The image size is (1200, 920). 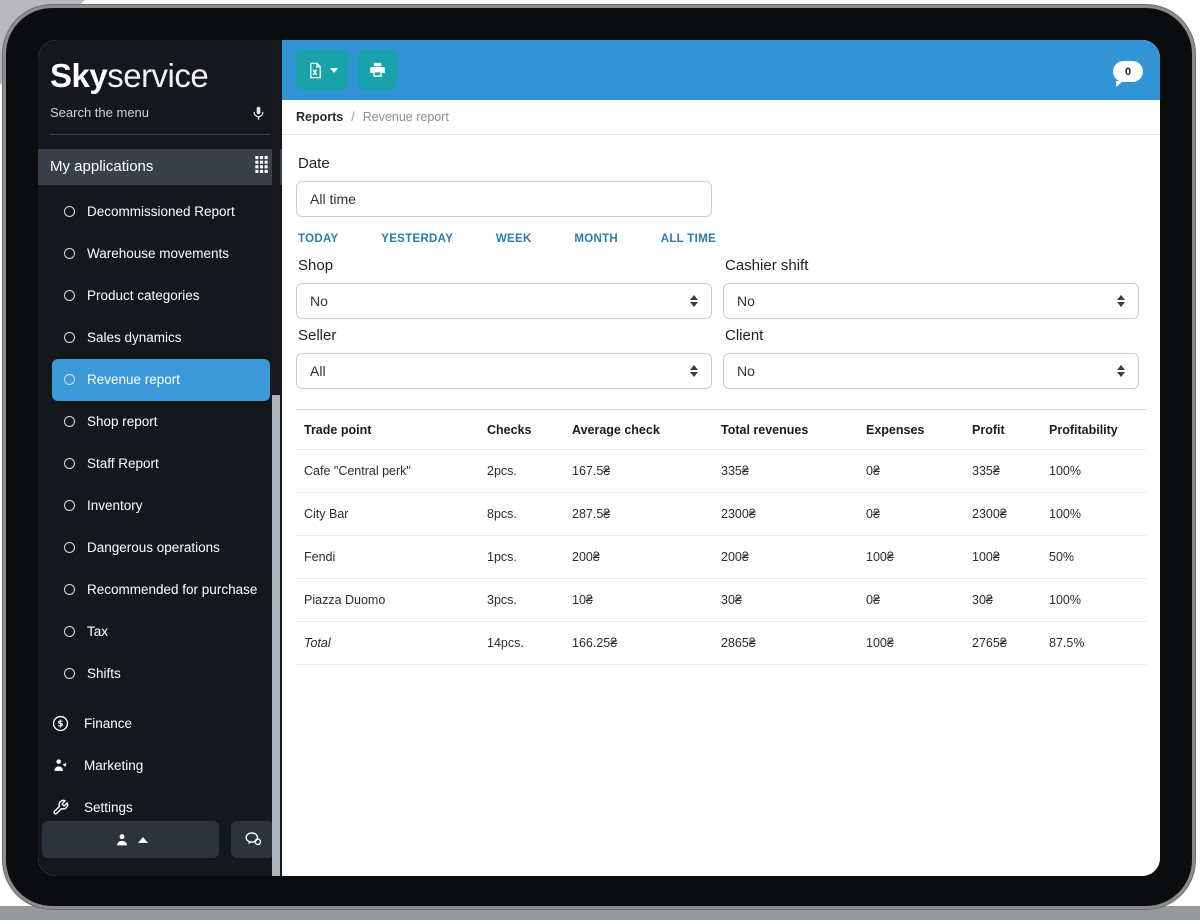 I want to click on wrench-icon, so click(x=60, y=807).